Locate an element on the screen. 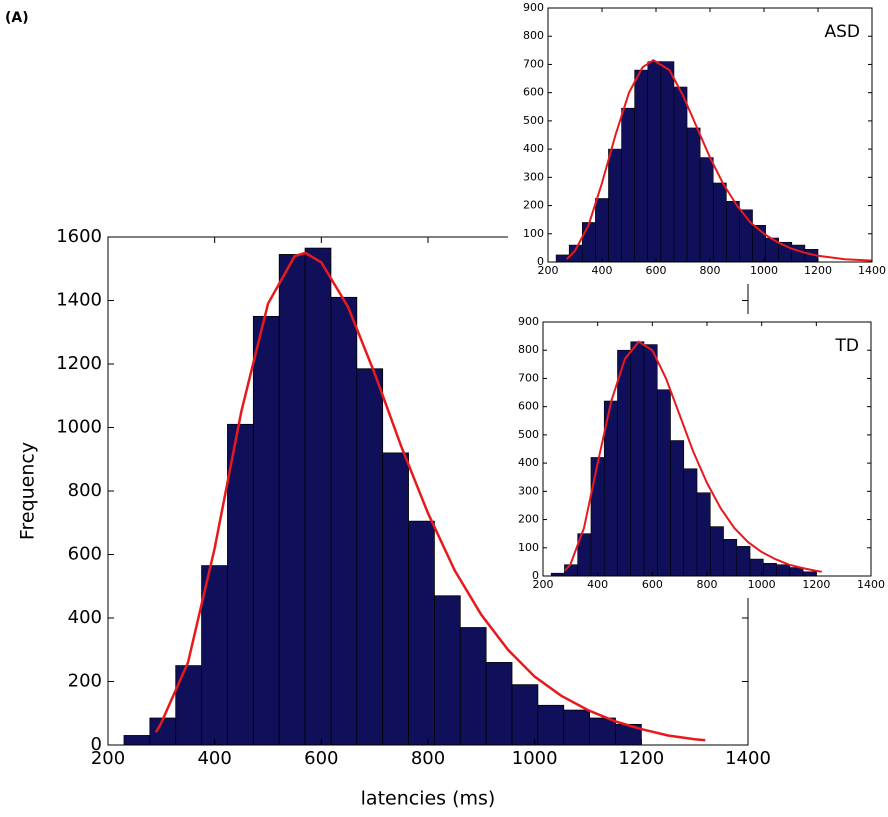 Image resolution: width=888 pixels, height=817 pixels. y-tick-label: 1200 is located at coordinates (79, 363).